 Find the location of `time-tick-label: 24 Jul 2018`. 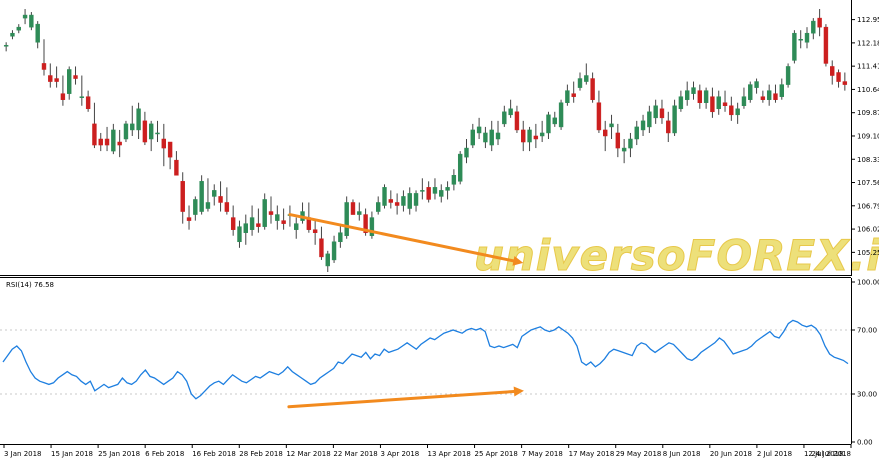

time-tick-label: 24 Jul 2018 is located at coordinates (831, 454).